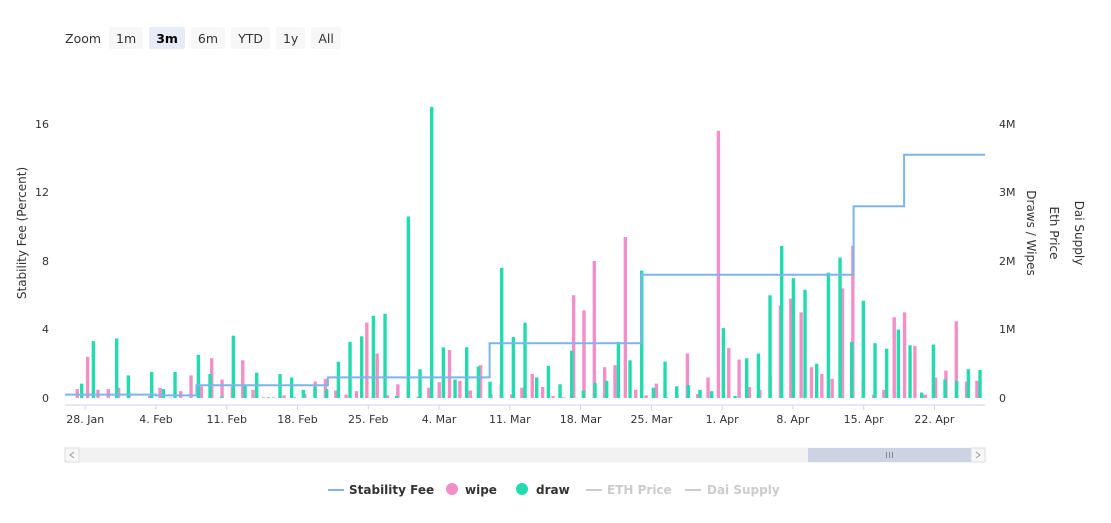 The height and width of the screenshot is (523, 1111). What do you see at coordinates (439, 419) in the screenshot?
I see `x-tick-label: 4. Mar` at bounding box center [439, 419].